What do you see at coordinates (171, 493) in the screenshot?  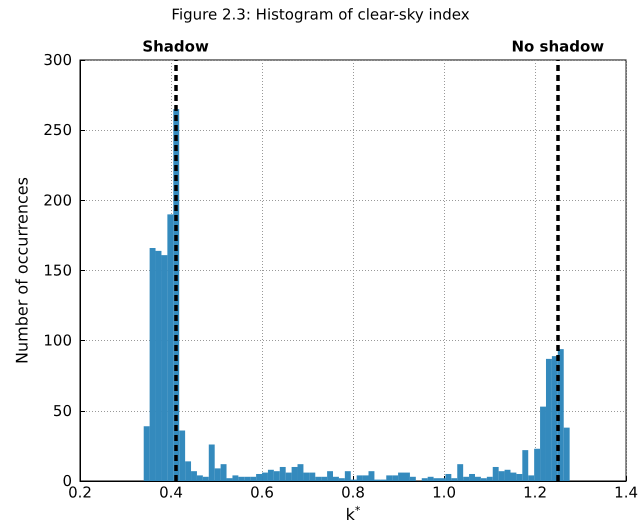 I see `x-tick-label: 0.4` at bounding box center [171, 493].